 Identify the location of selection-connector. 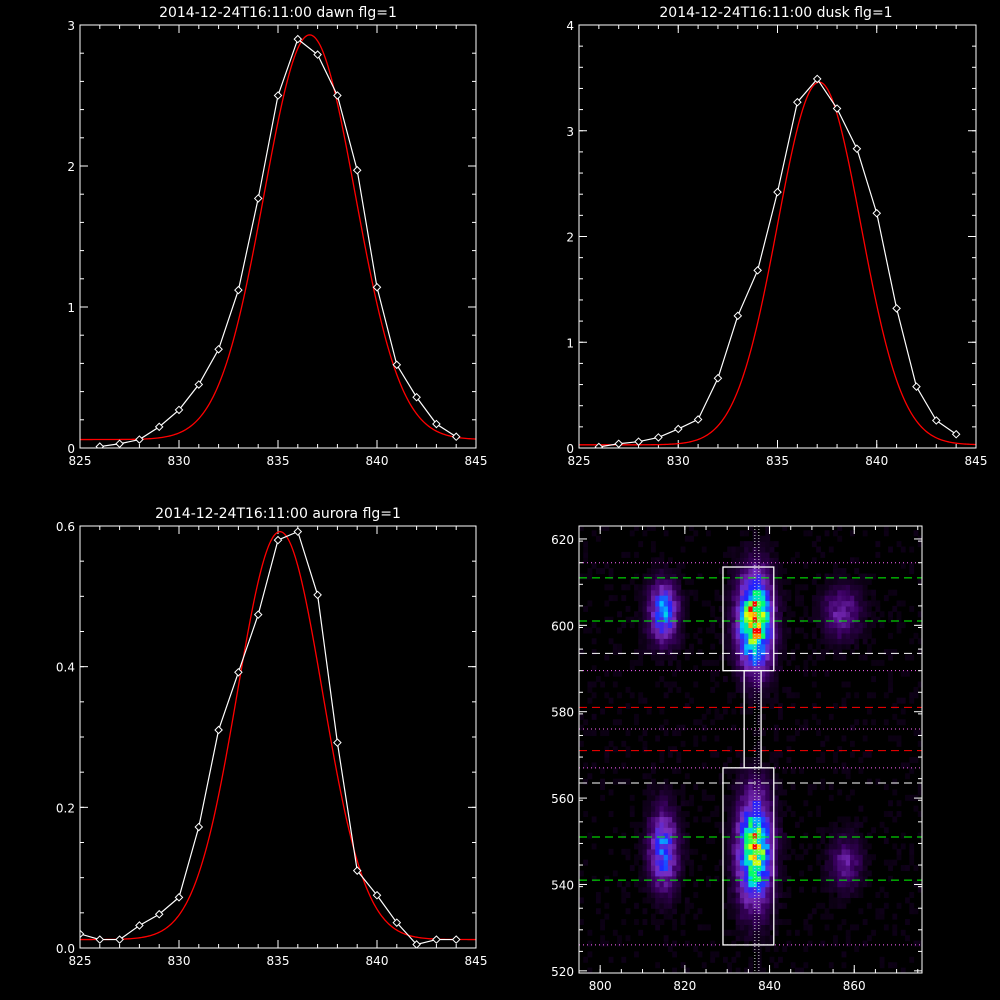
(752, 719).